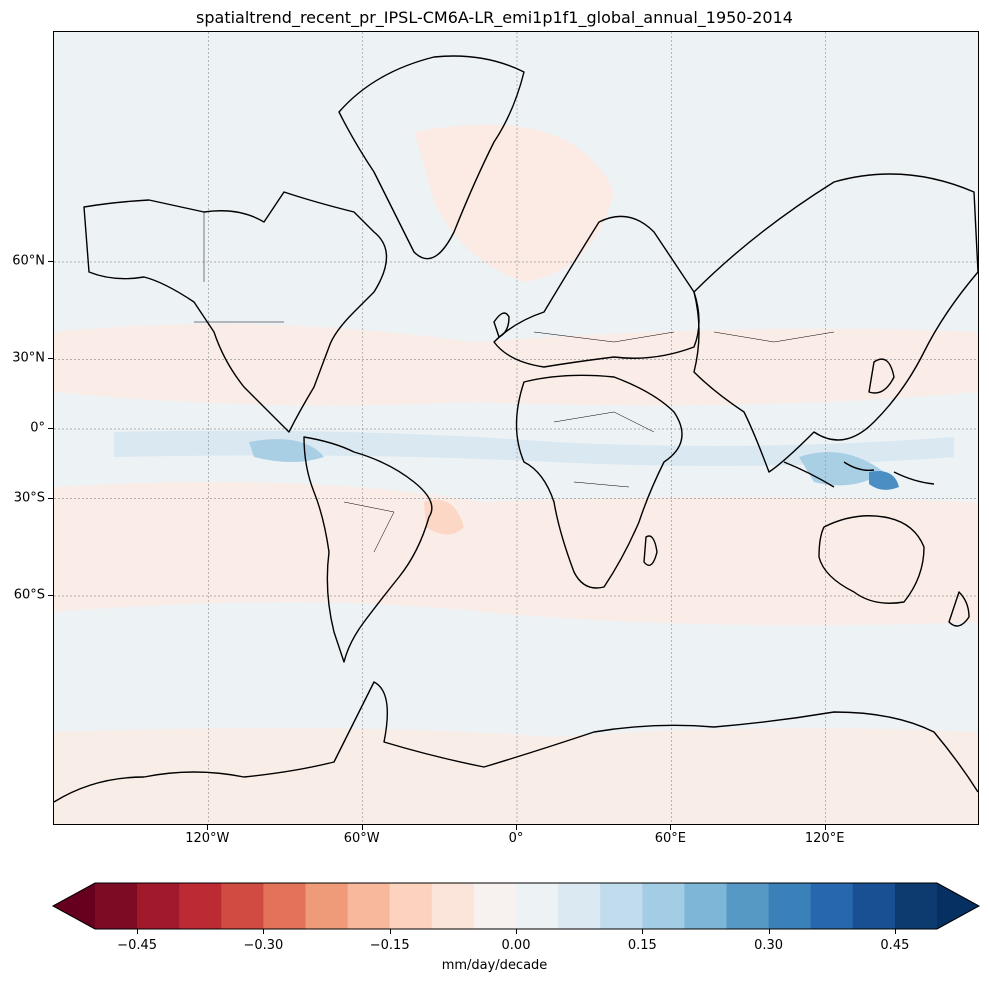 This screenshot has width=989, height=983. Describe the element at coordinates (235, 312) in the screenshot. I see `coastline-north-america` at that location.